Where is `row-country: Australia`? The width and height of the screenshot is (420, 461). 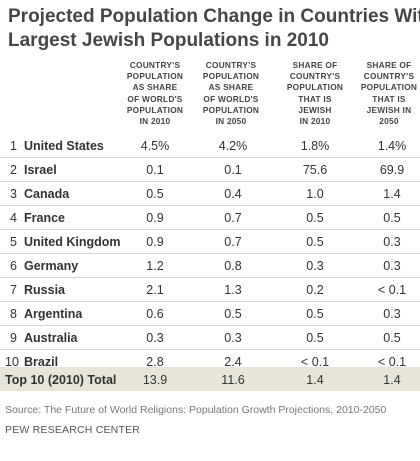 row-country: Australia is located at coordinates (51, 338).